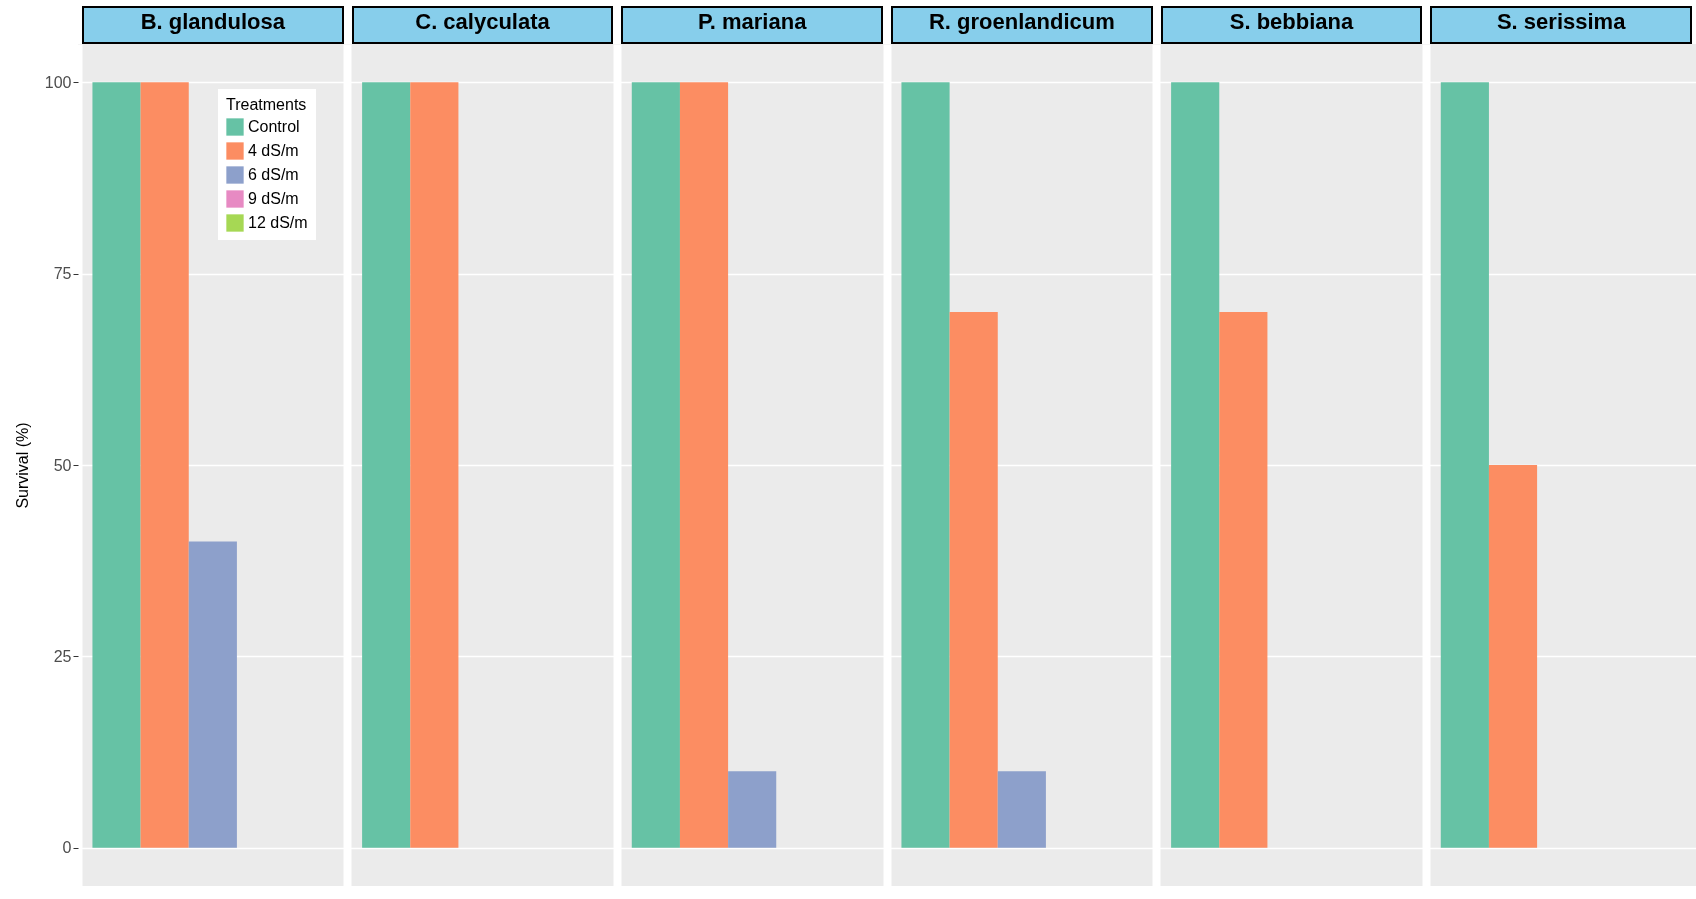 The height and width of the screenshot is (899, 1696). What do you see at coordinates (274, 126) in the screenshot?
I see `legend-label: Control` at bounding box center [274, 126].